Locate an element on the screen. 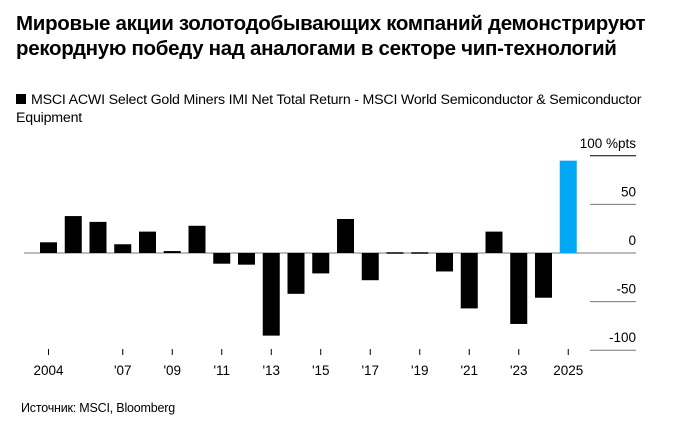 This screenshot has width=681, height=426. bar-2012 is located at coordinates (246, 259).